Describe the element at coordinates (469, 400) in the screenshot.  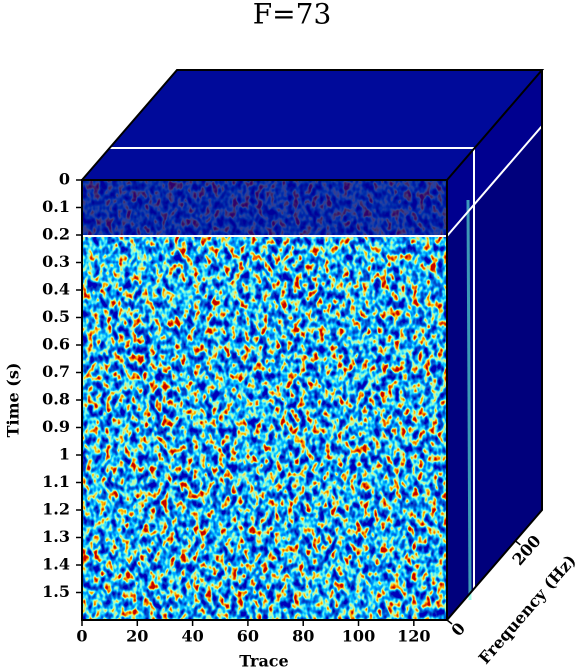
I see `side-feature` at that location.